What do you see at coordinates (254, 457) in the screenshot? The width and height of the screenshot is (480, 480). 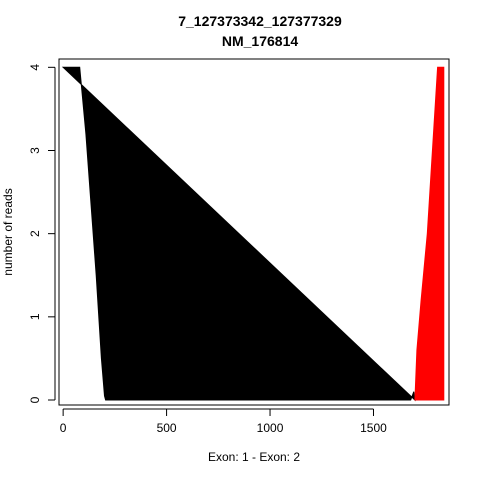 I see `x-axis-label: Exon: 1 - Exon: 2` at bounding box center [254, 457].